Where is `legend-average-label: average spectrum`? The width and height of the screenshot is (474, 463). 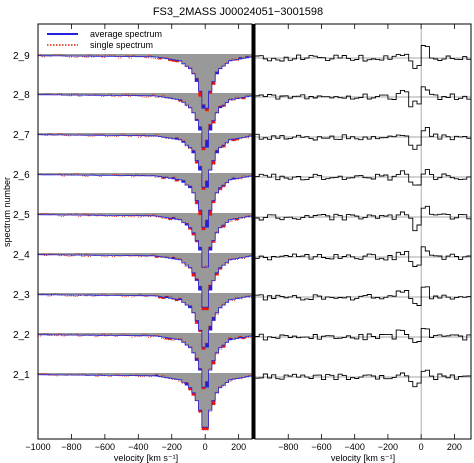
legend-average-label: average spectrum is located at coordinates (126, 34).